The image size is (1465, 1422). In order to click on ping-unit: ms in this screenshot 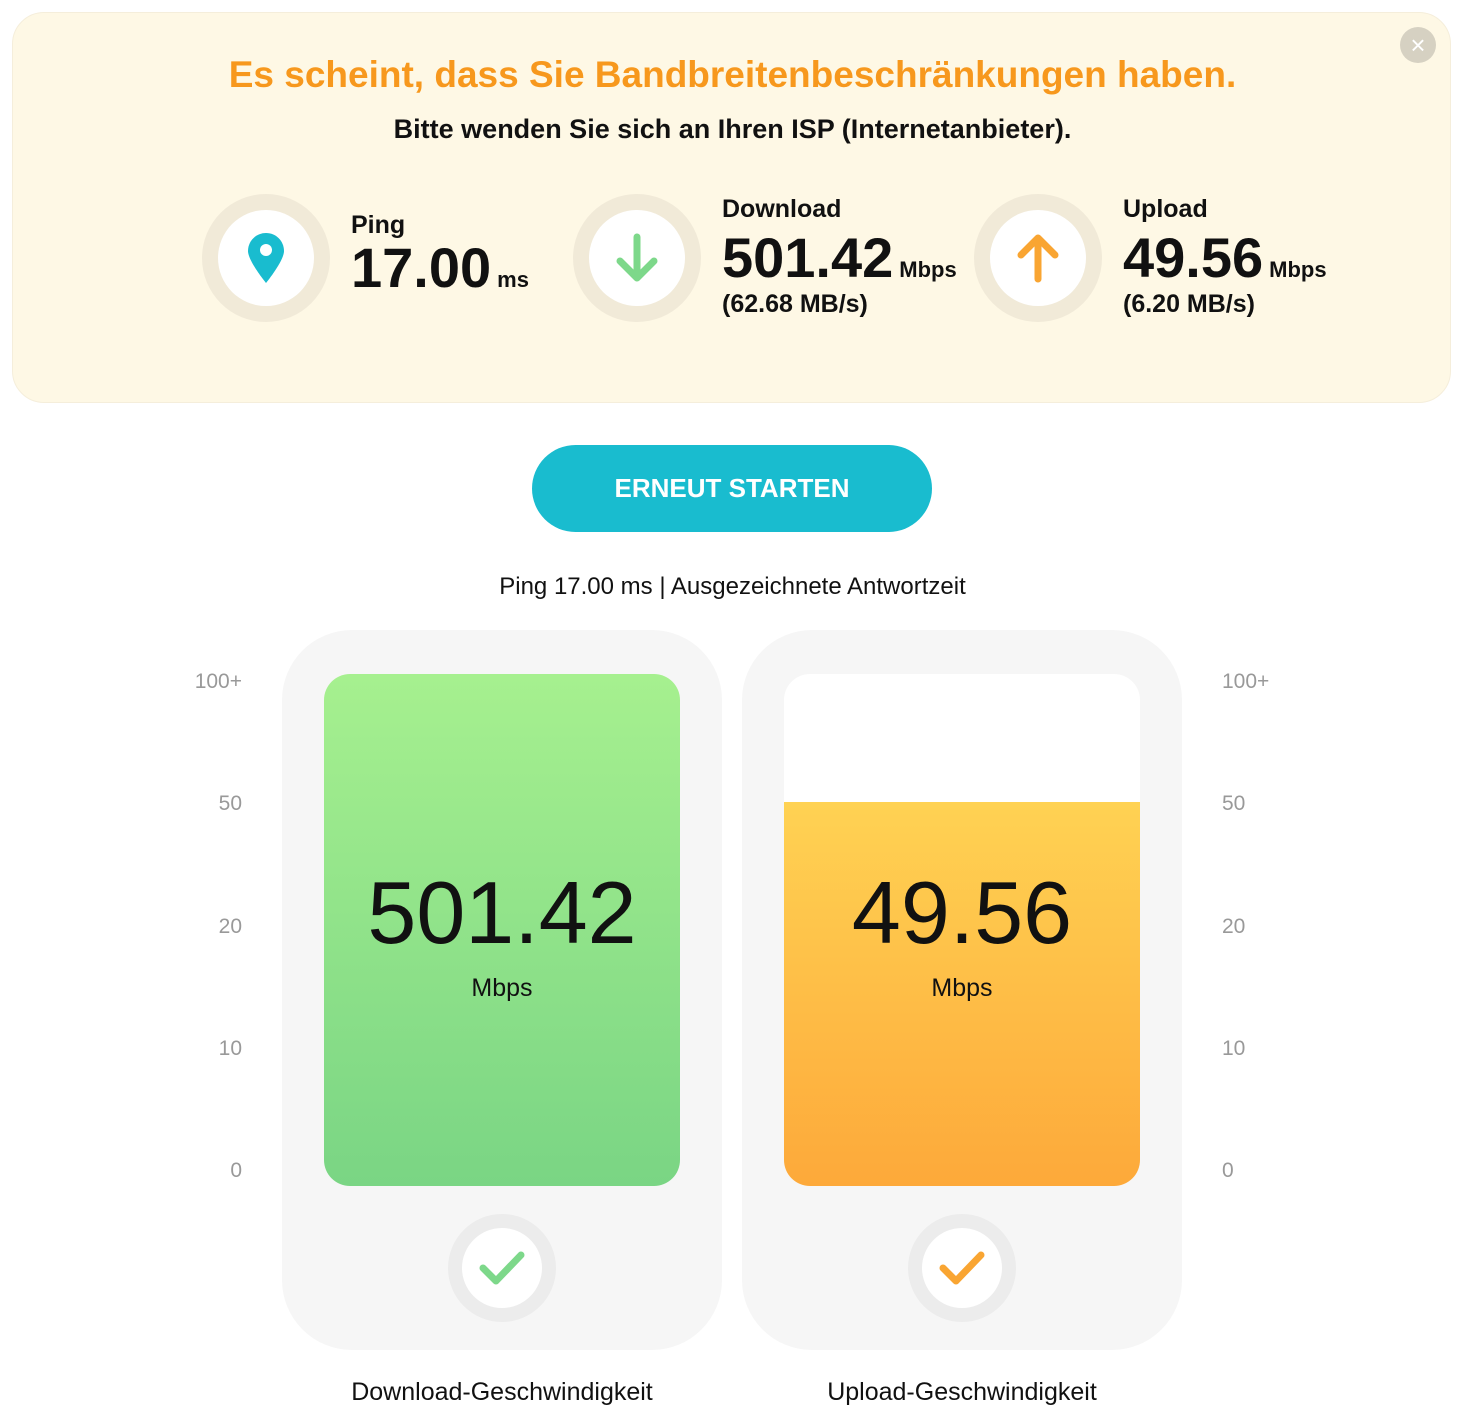, I will do `click(513, 279)`.